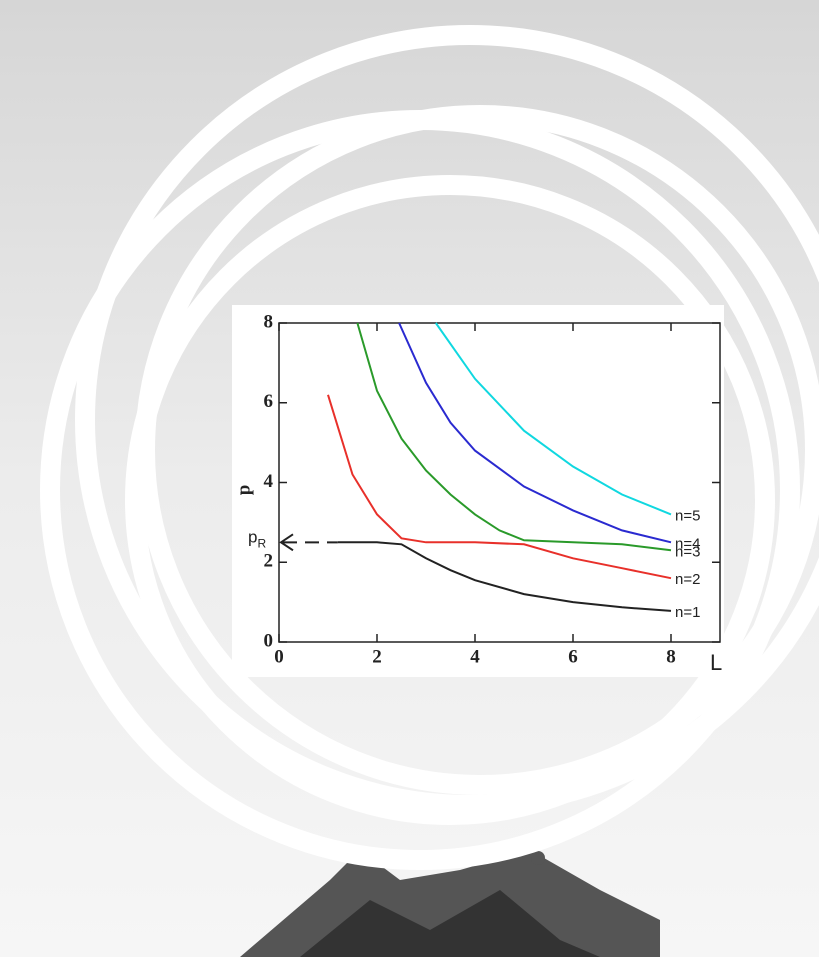 This screenshot has height=957, width=819. I want to click on x-tick-label: 4, so click(475, 656).